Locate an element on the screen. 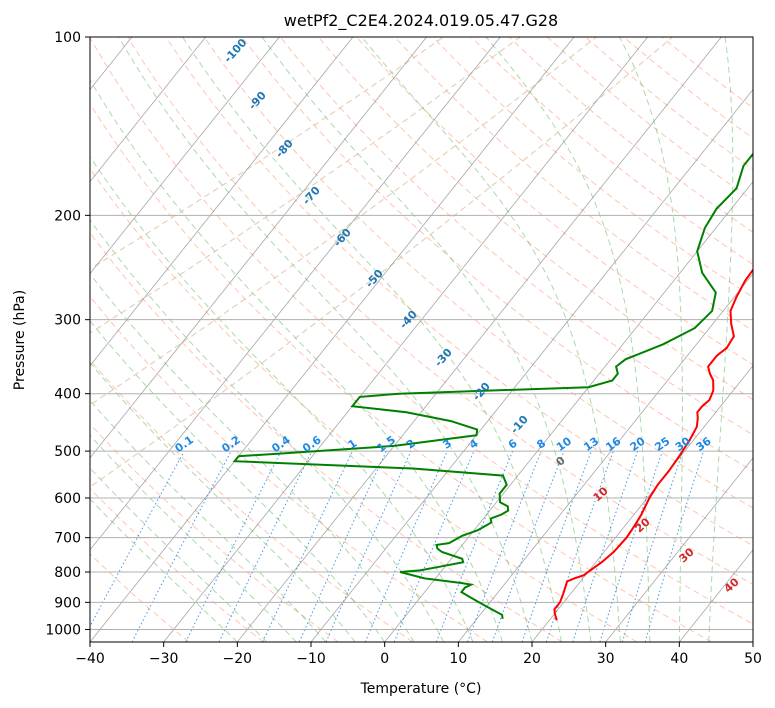  dry-adiabat-label: -90 is located at coordinates (257, 101).